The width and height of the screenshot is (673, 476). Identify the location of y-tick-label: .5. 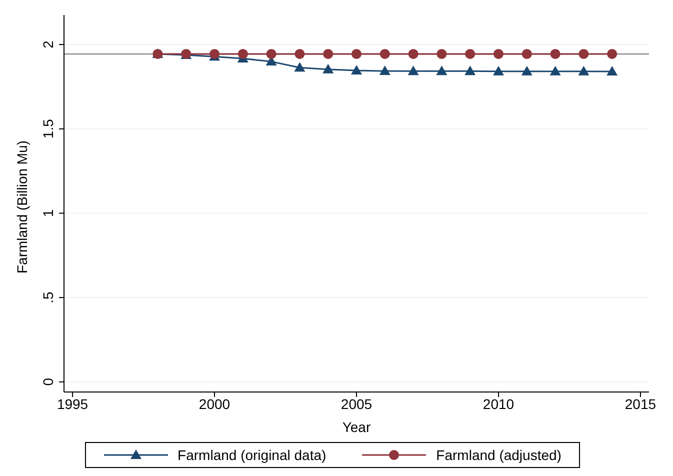
(48, 297).